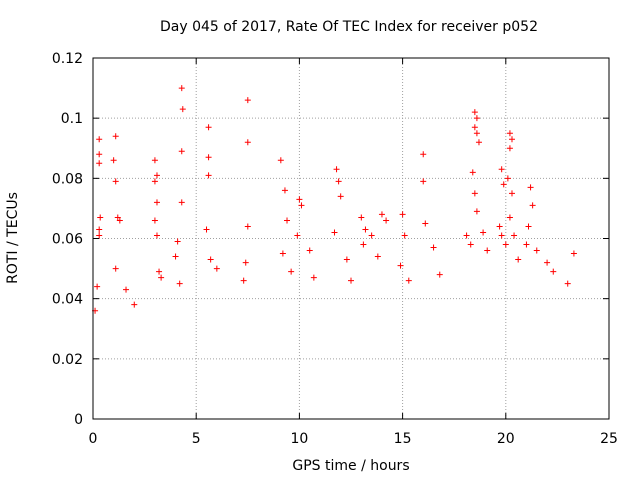 This screenshot has width=640, height=480. I want to click on y-tick-label: 0.06, so click(67, 240).